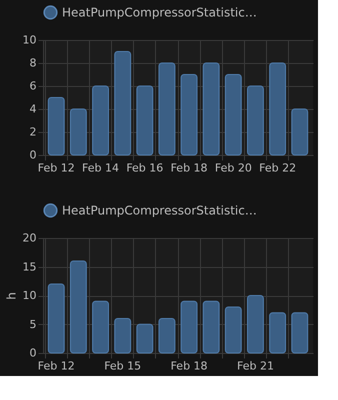 This screenshot has height=400, width=338. Describe the element at coordinates (33, 109) in the screenshot. I see `y-tick-label: 4` at that location.